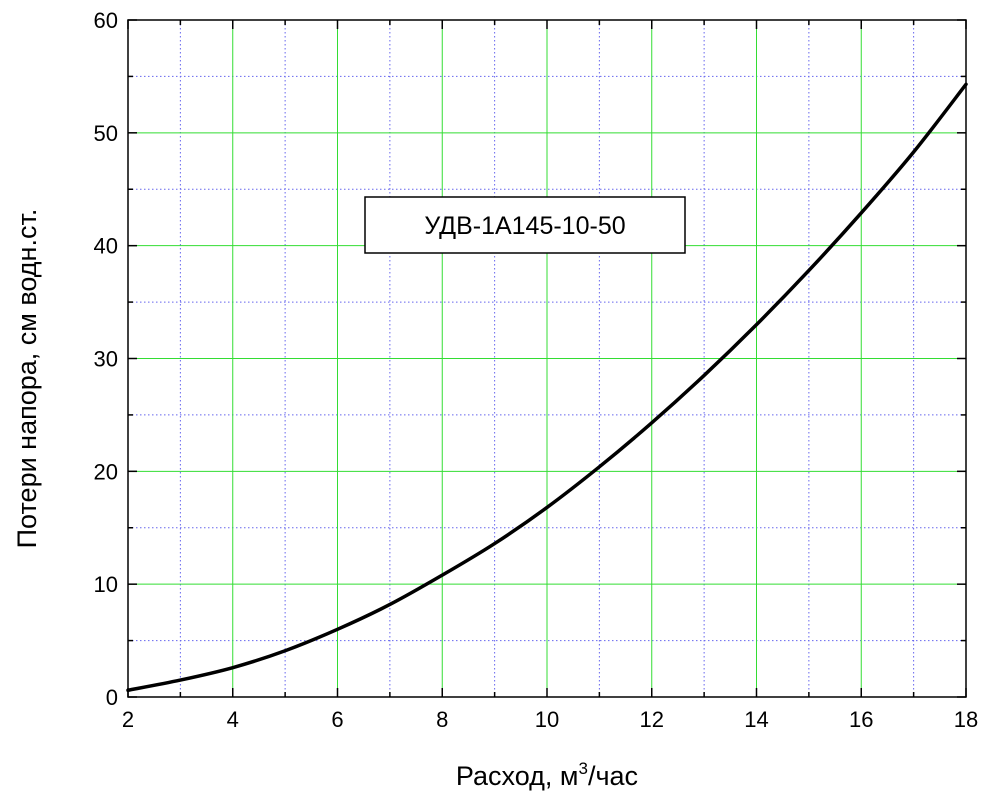 The width and height of the screenshot is (986, 797). Describe the element at coordinates (652, 719) in the screenshot. I see `x-tick-label: 12` at that location.